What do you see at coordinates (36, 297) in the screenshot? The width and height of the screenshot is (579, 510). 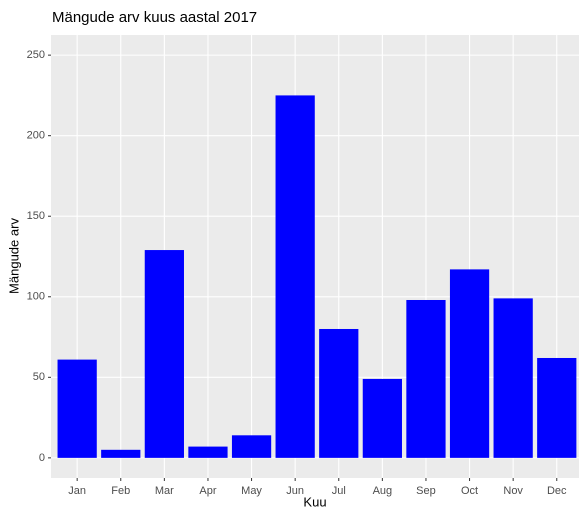 I see `y-tick-label: 100` at bounding box center [36, 297].